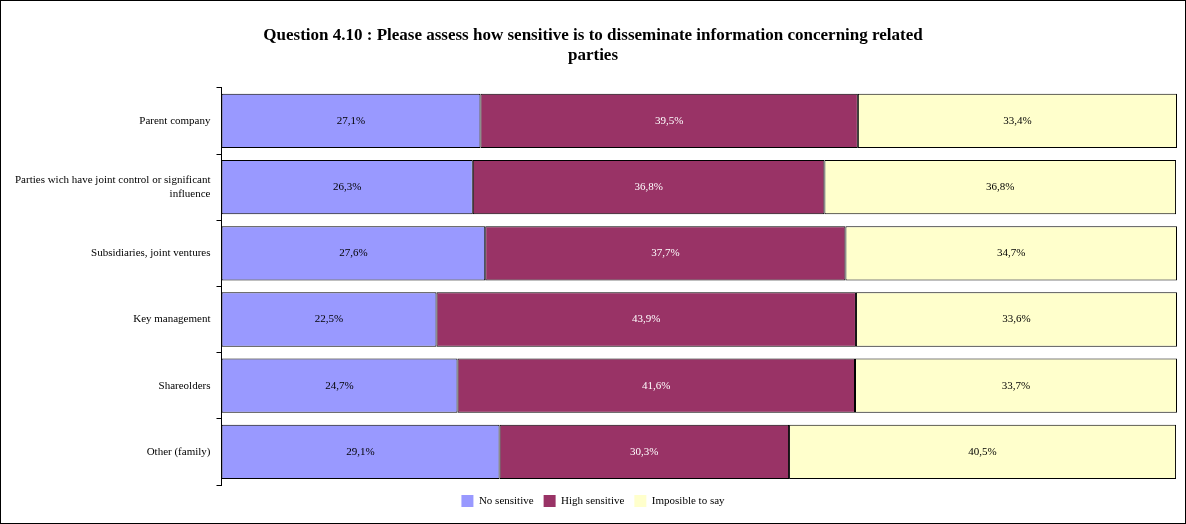 The height and width of the screenshot is (524, 1186). Describe the element at coordinates (644, 450) in the screenshot. I see `data-label: 30,3%` at that location.